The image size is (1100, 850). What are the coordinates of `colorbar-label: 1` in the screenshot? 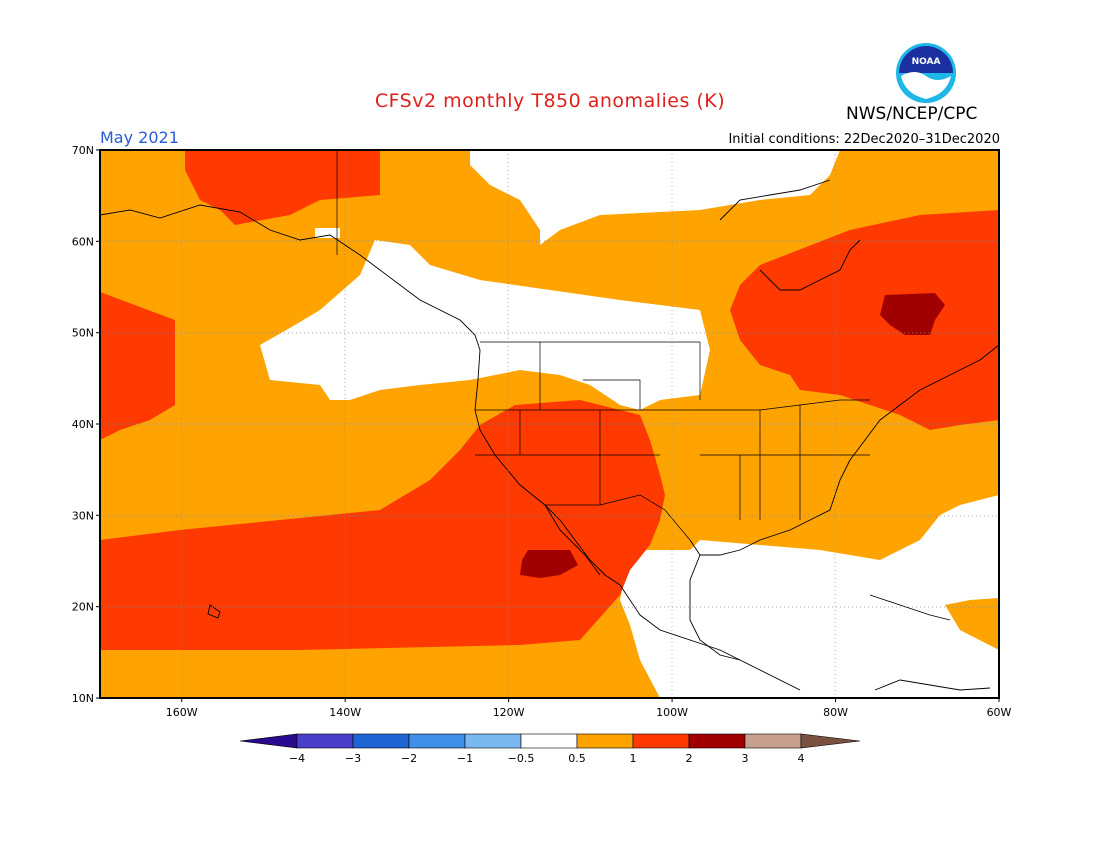 It's located at (633, 758).